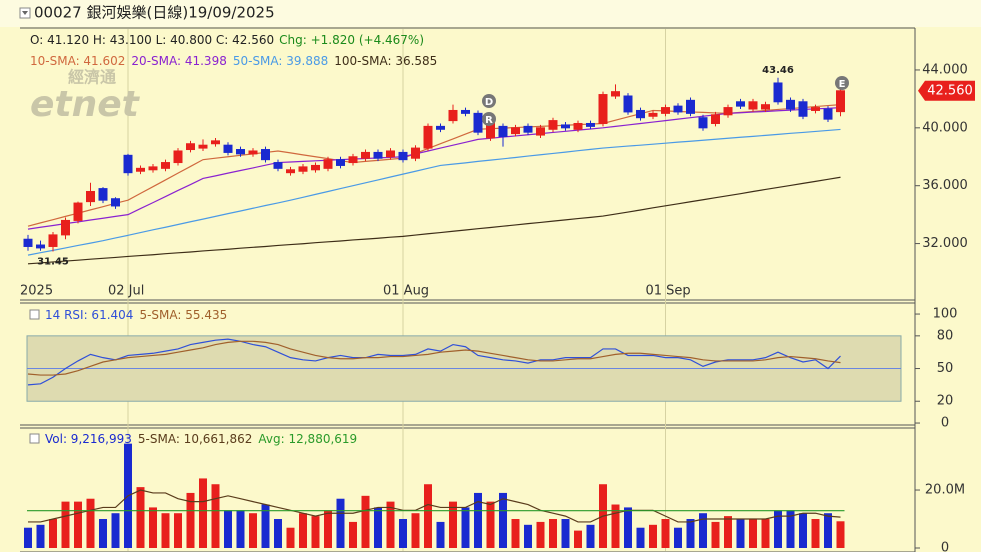 This screenshot has width=981, height=552. What do you see at coordinates (945, 127) in the screenshot?
I see `y-tick-label: 40.000` at bounding box center [945, 127].